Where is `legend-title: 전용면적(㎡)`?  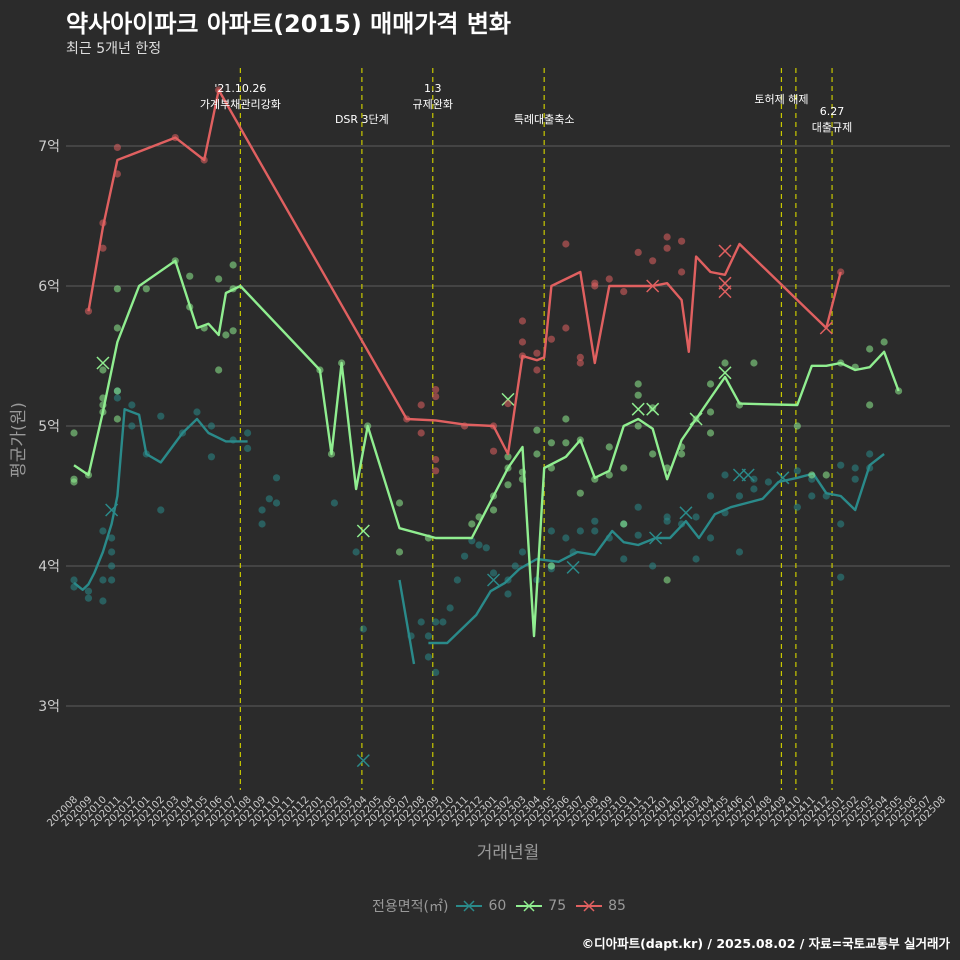 legend-title: 전용면적(㎡) is located at coordinates (410, 907).